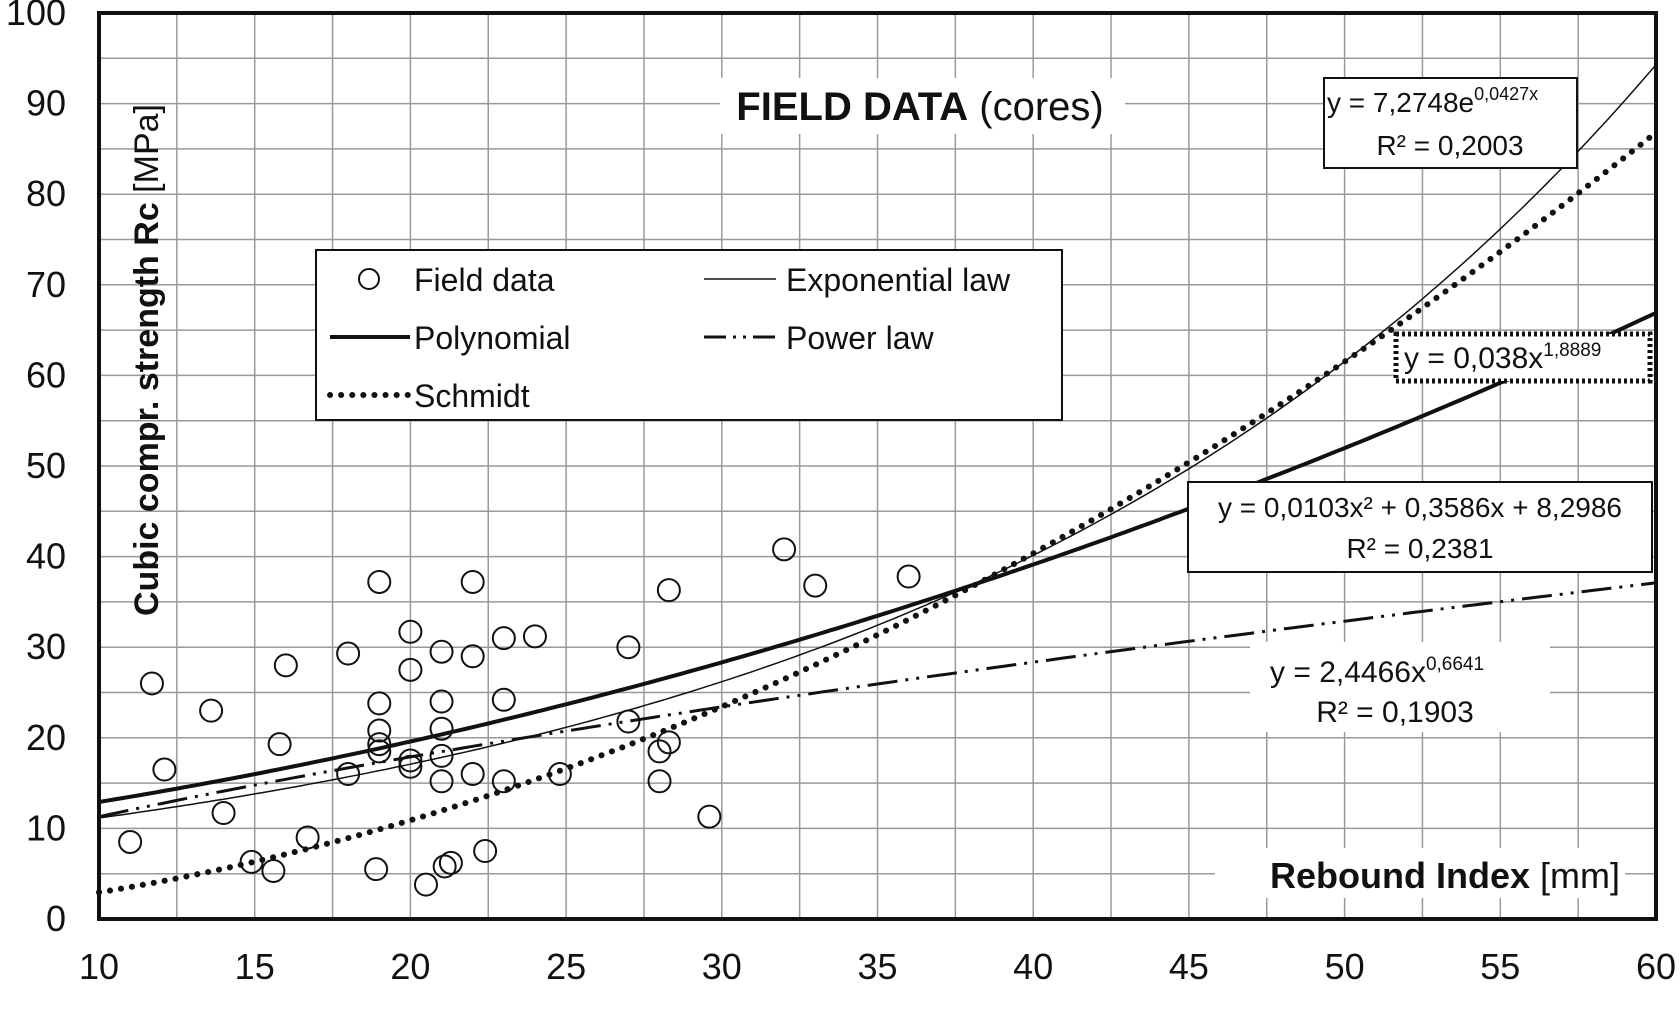  I want to click on svg-text: y = 7,2748e0,0427x, so click(1432, 101).